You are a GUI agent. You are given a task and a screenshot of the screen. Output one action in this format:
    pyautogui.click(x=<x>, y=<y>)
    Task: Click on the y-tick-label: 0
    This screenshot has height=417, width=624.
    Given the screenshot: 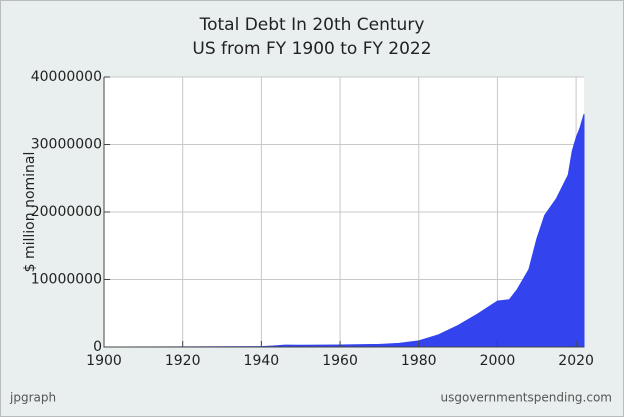 What is the action you would take?
    pyautogui.click(x=97, y=347)
    